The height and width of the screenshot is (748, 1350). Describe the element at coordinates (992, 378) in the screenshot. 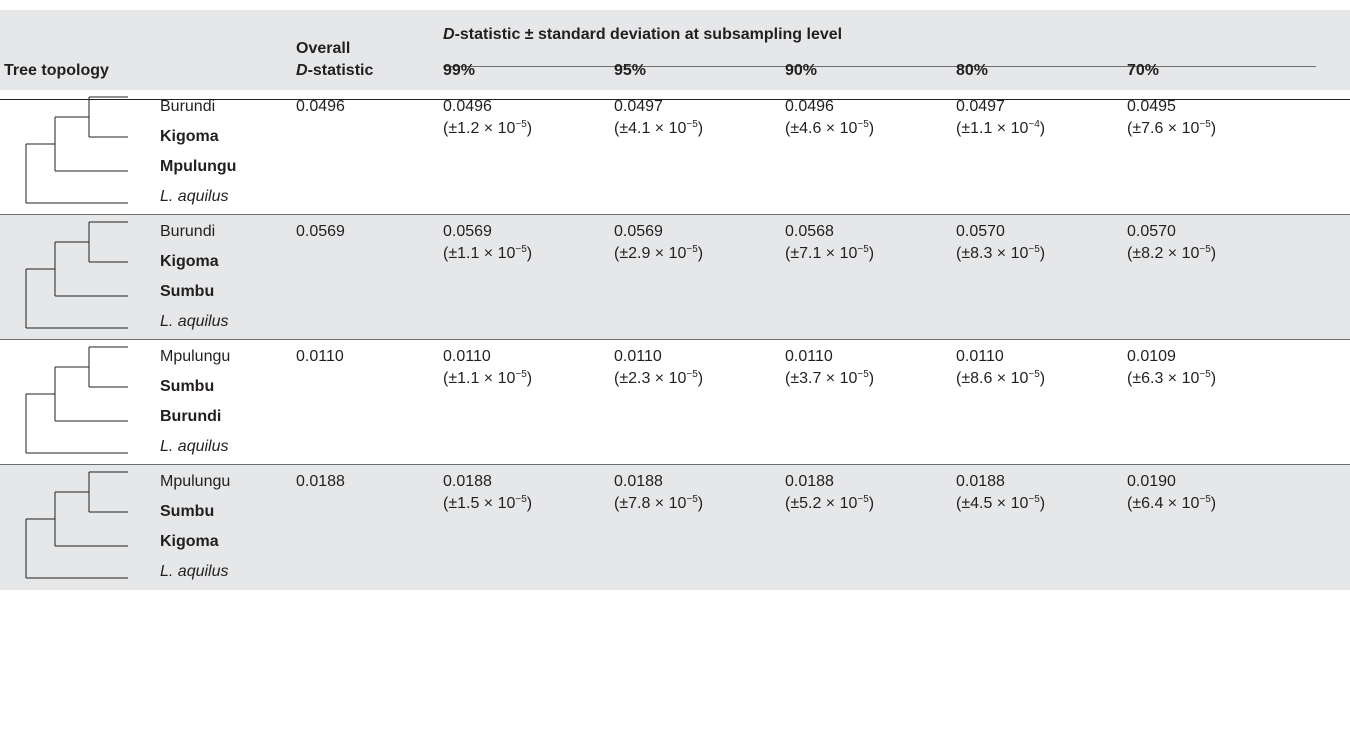

I see `sd-mantissa: (±8.6 × 10` at that location.